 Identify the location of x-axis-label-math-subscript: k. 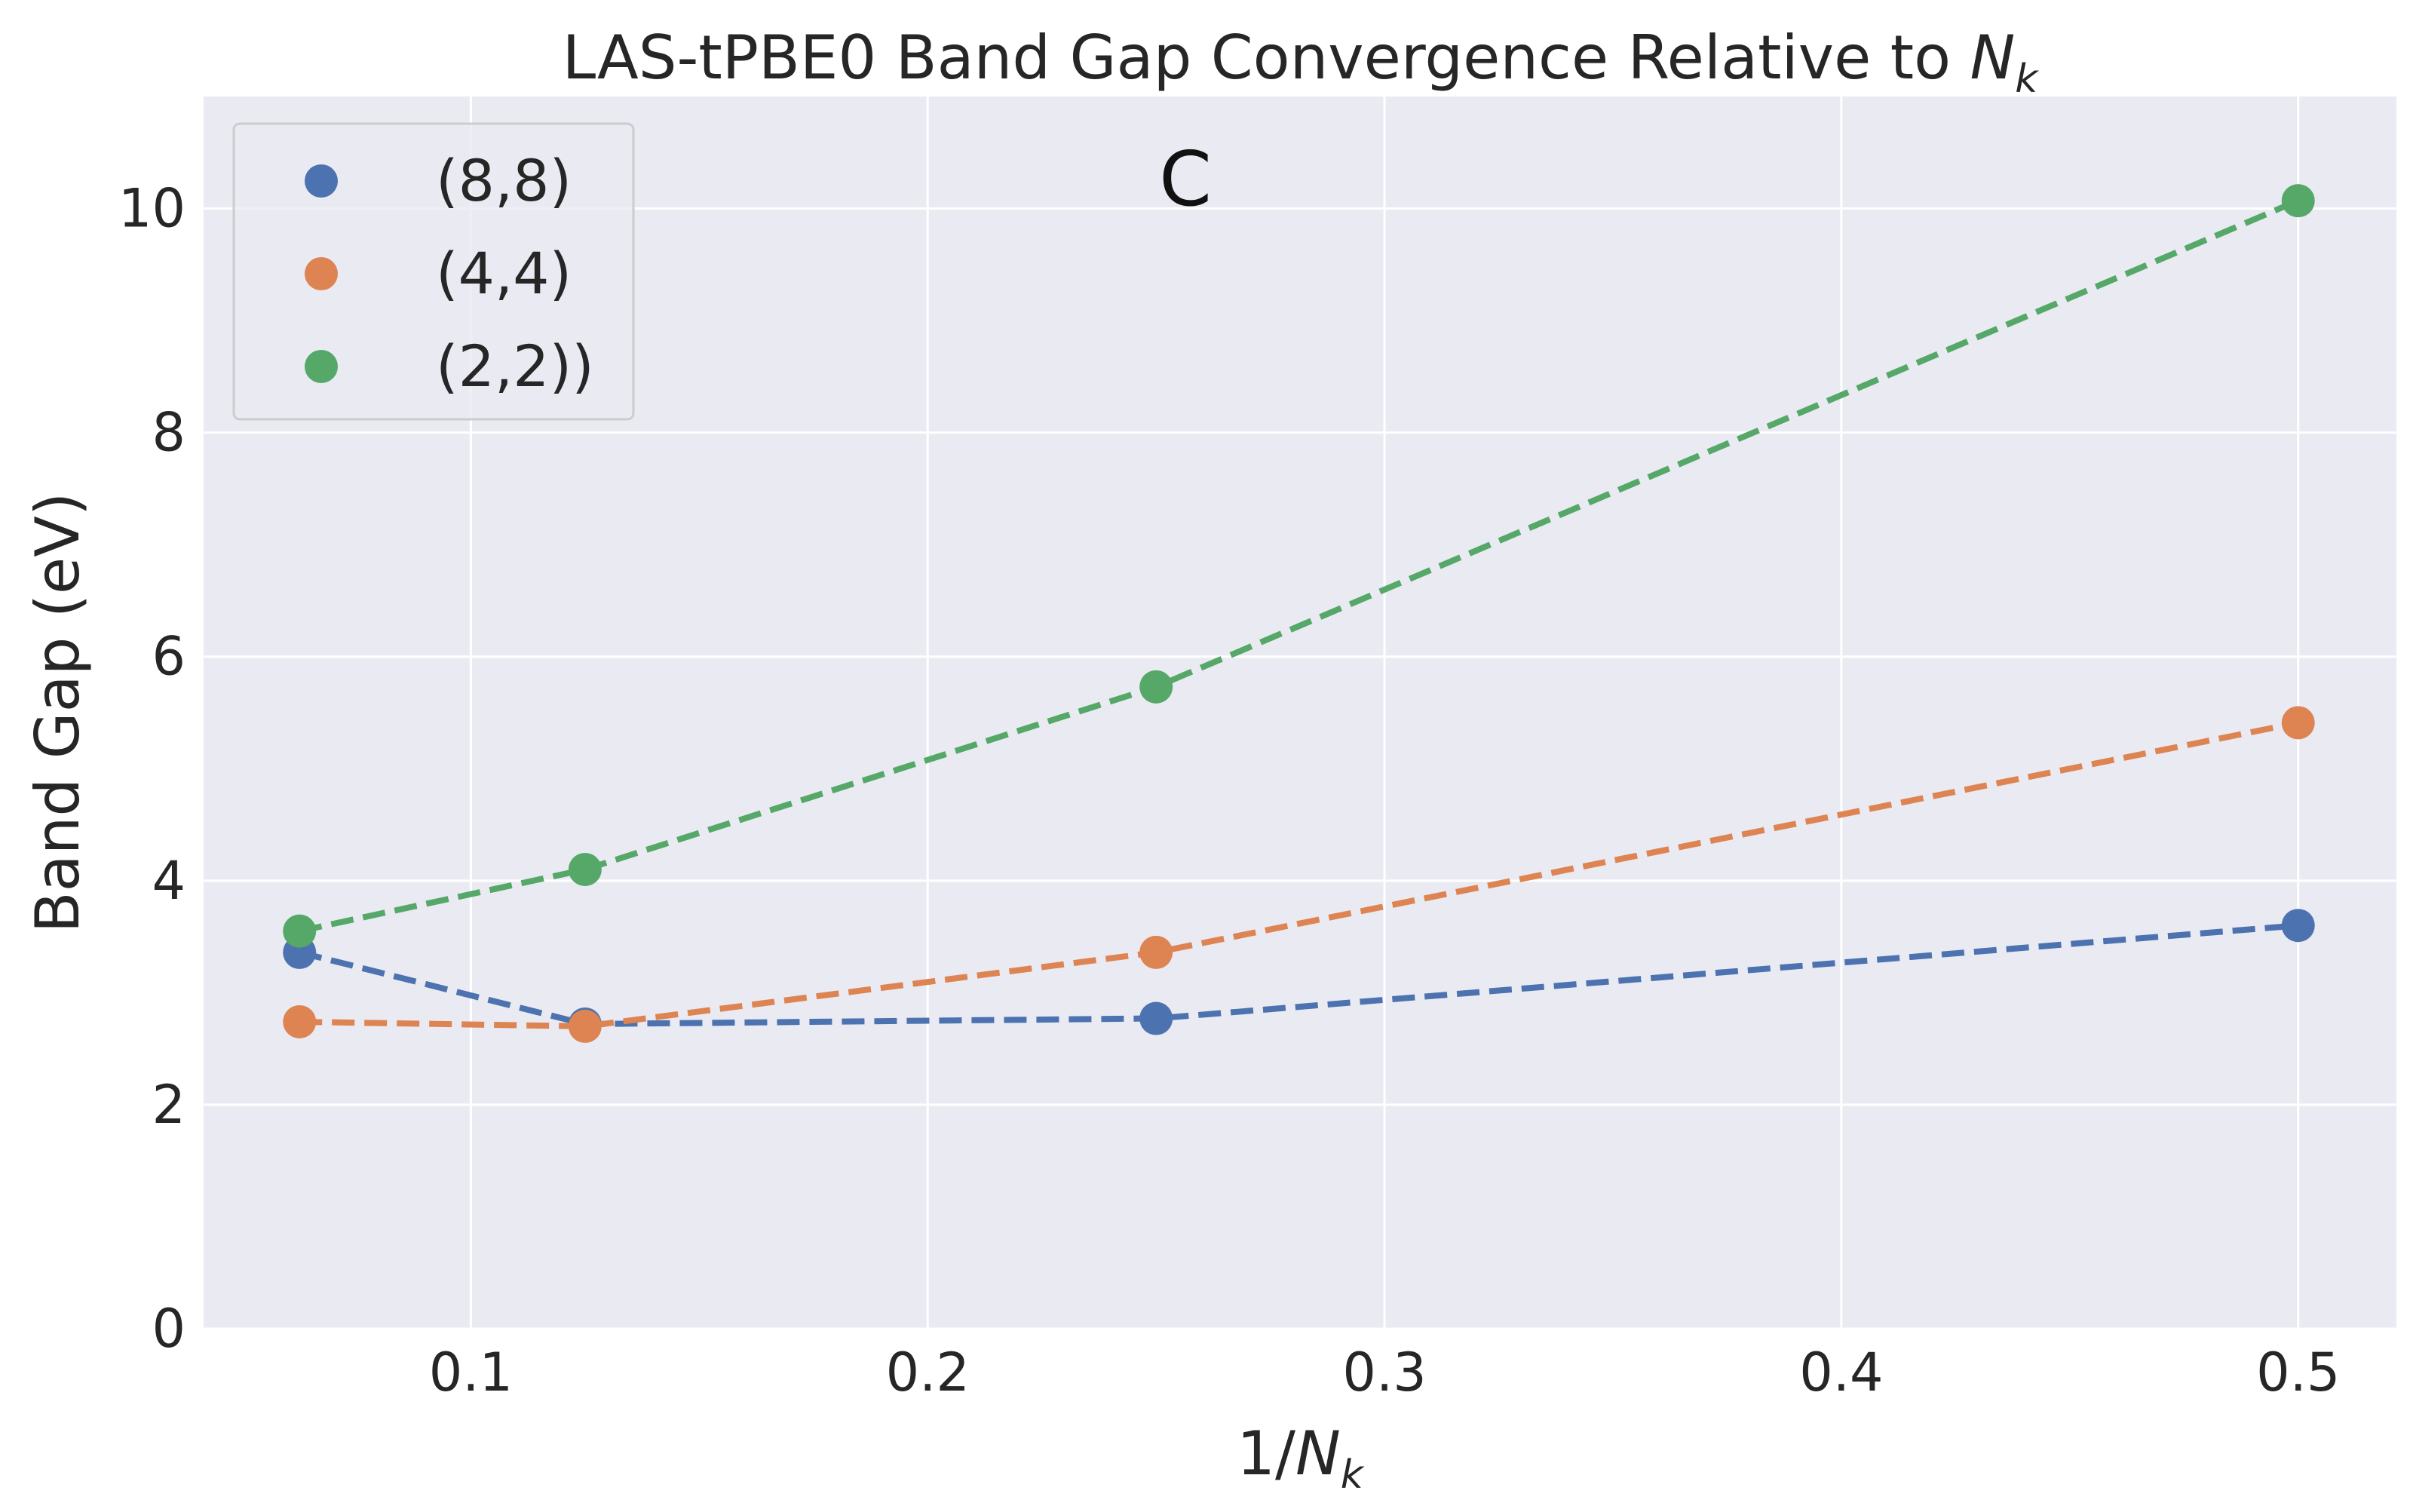
(1353, 1475).